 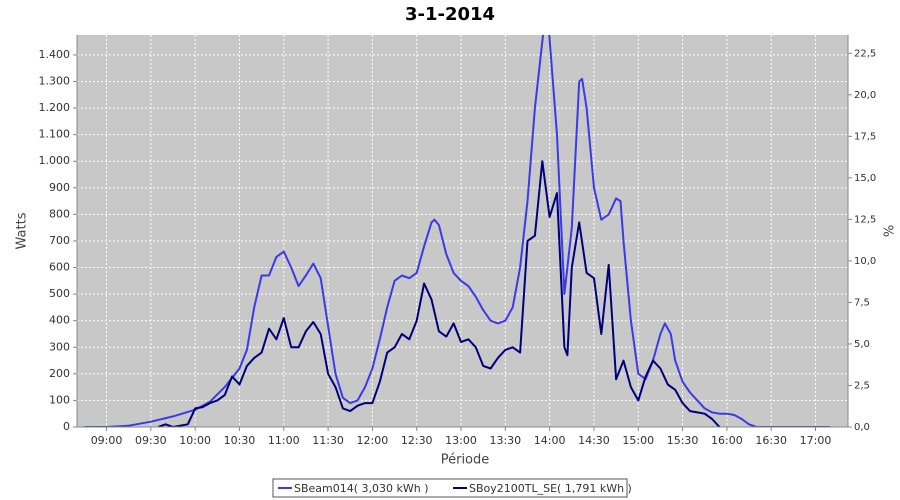 What do you see at coordinates (59, 373) in the screenshot?
I see `y-tick-label: 200` at bounding box center [59, 373].